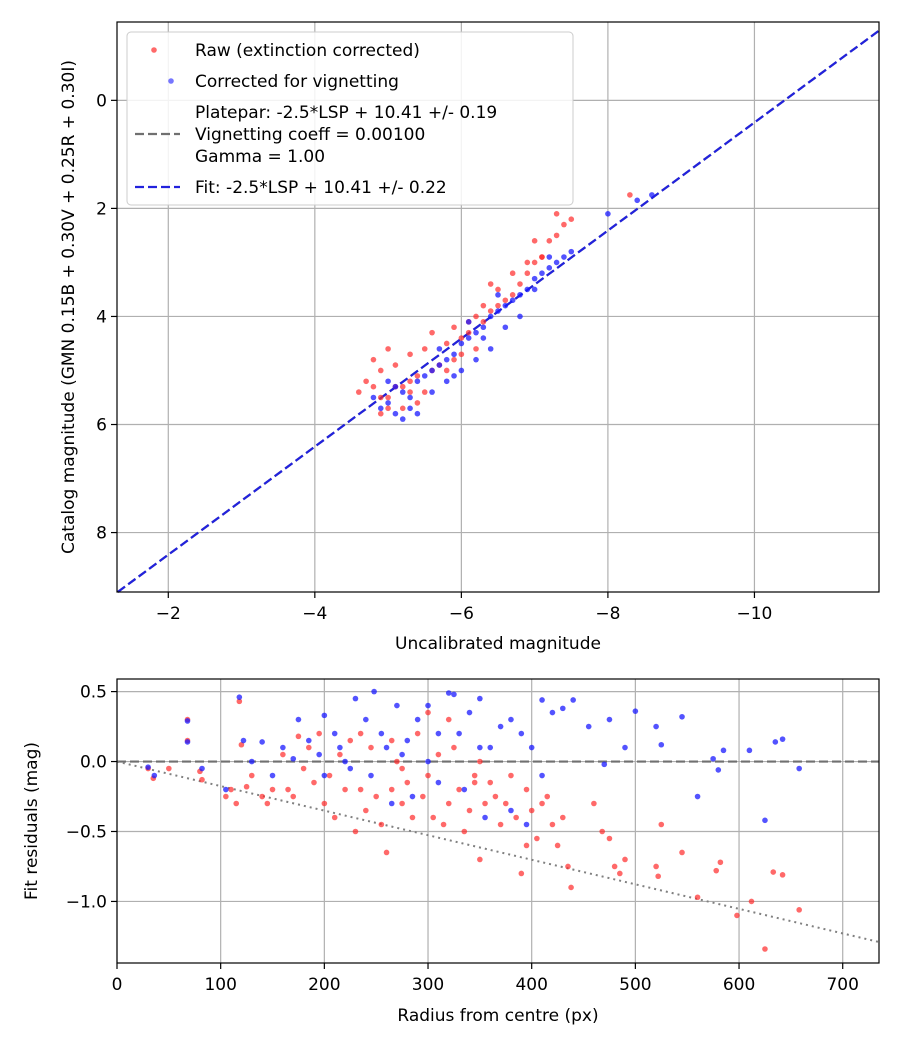 The height and width of the screenshot is (1050, 900). I want to click on legend-box, so click(350, 118).